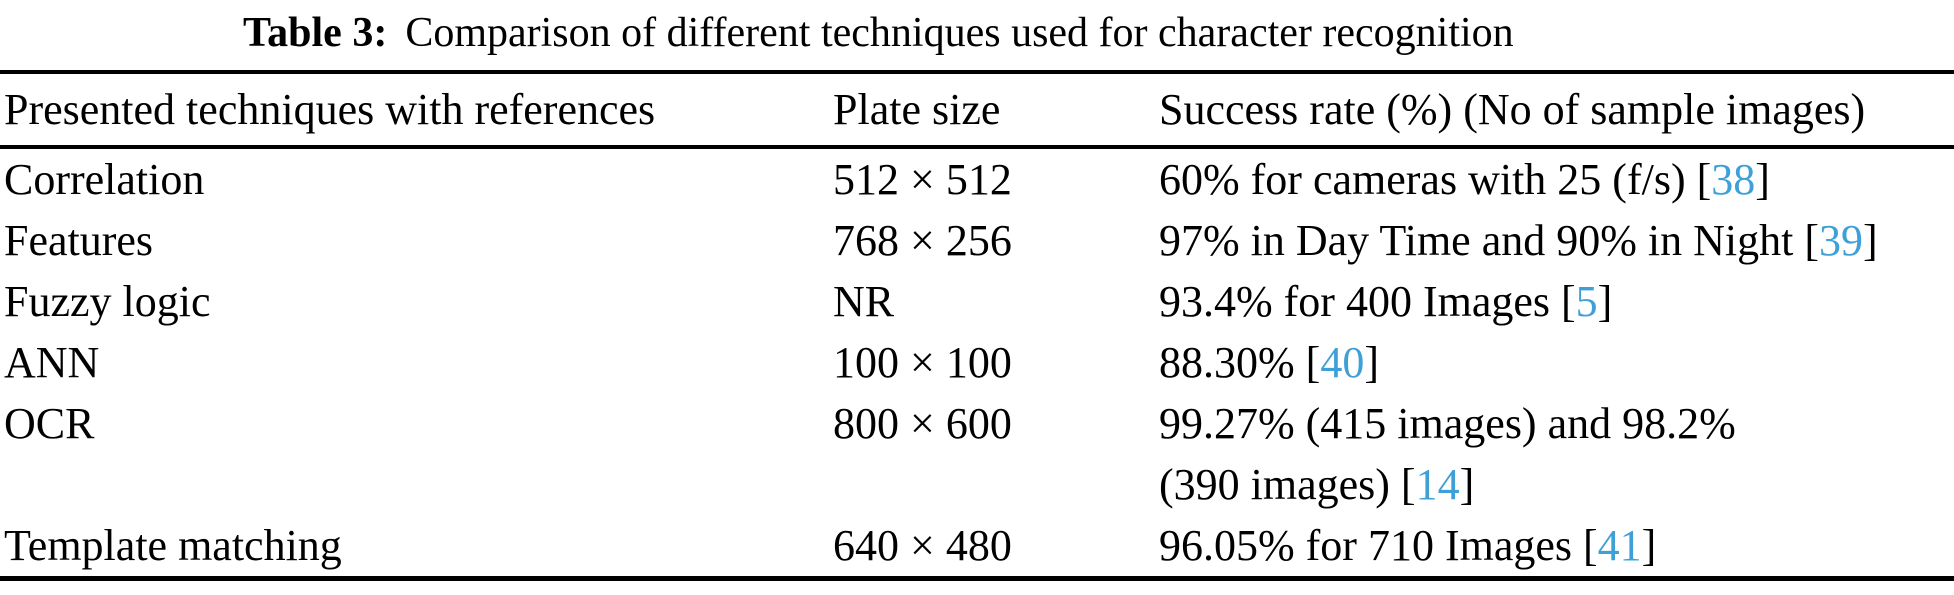 This screenshot has height=595, width=1954. What do you see at coordinates (1342, 362) in the screenshot?
I see `citation-link: 40` at bounding box center [1342, 362].